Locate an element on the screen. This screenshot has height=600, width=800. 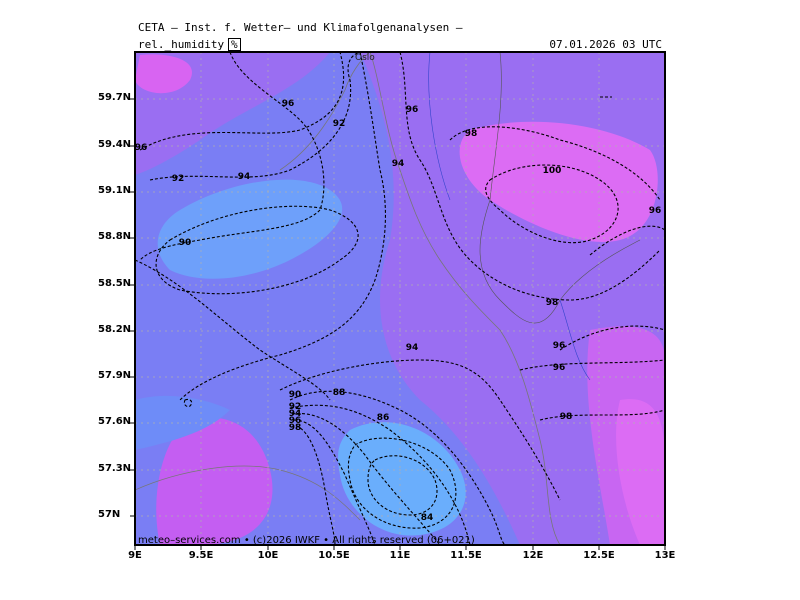
longitude-label: 9.5E is located at coordinates (201, 555).